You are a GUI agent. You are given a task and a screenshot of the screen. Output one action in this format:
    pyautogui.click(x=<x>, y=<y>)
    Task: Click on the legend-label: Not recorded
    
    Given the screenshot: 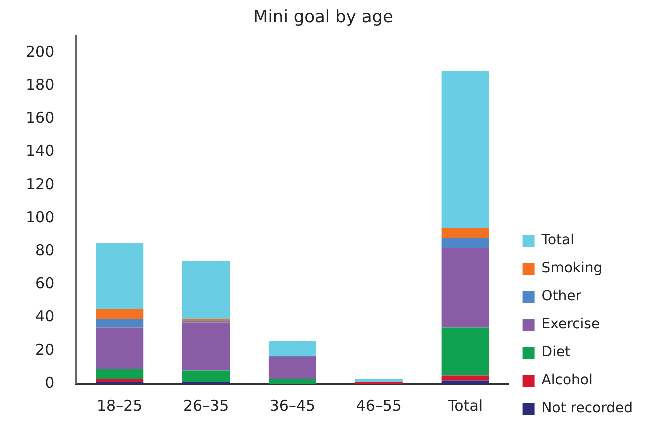 What is the action you would take?
    pyautogui.click(x=588, y=408)
    